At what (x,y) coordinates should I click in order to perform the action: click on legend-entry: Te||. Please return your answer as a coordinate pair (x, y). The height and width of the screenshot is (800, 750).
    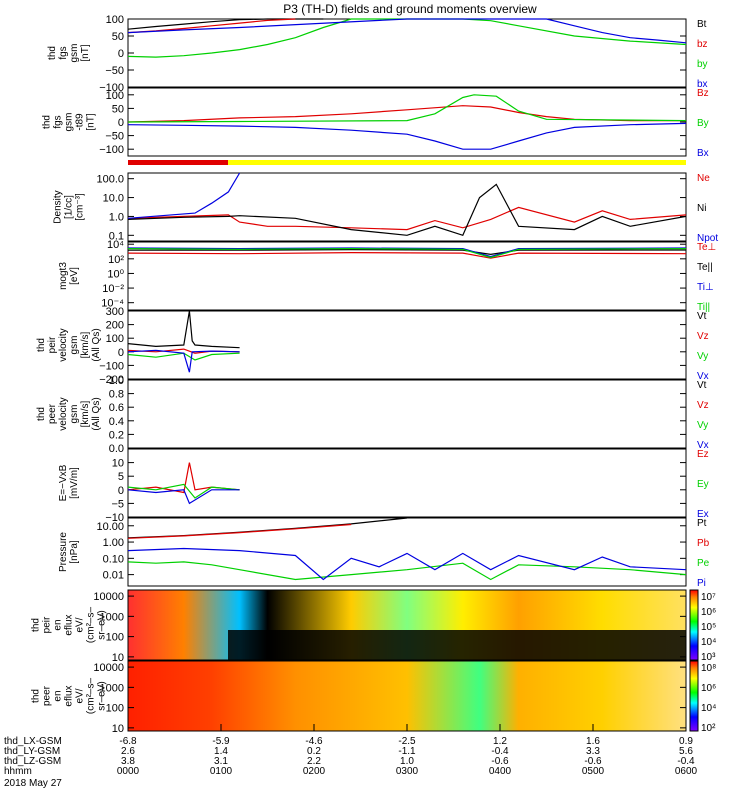
    Looking at the image, I should click on (705, 267).